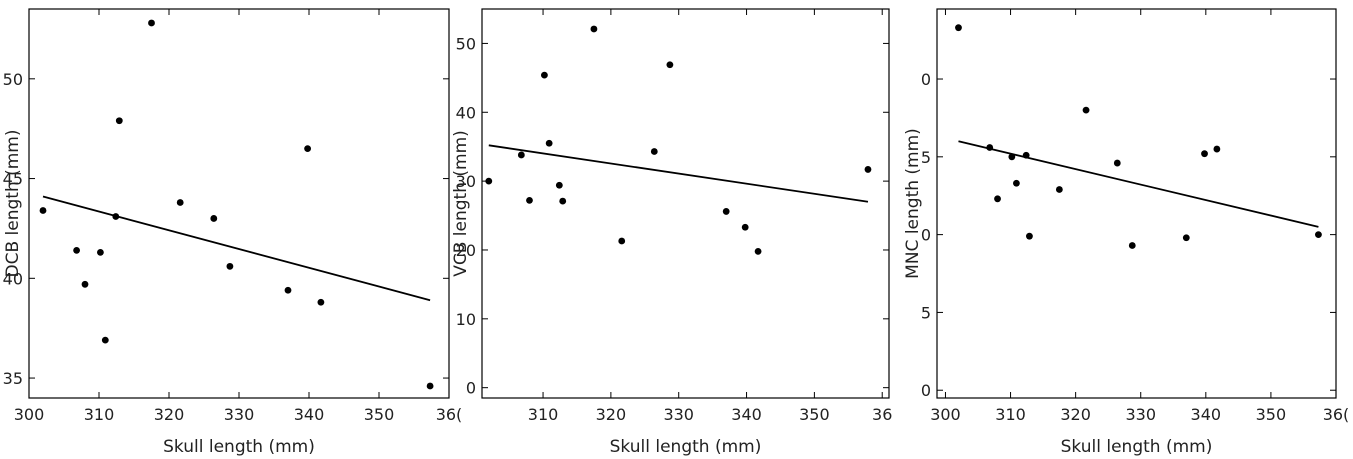 This screenshot has width=1353, height=459. What do you see at coordinates (913, 203) in the screenshot?
I see `y-axis-label: MNC length (mm)` at bounding box center [913, 203].